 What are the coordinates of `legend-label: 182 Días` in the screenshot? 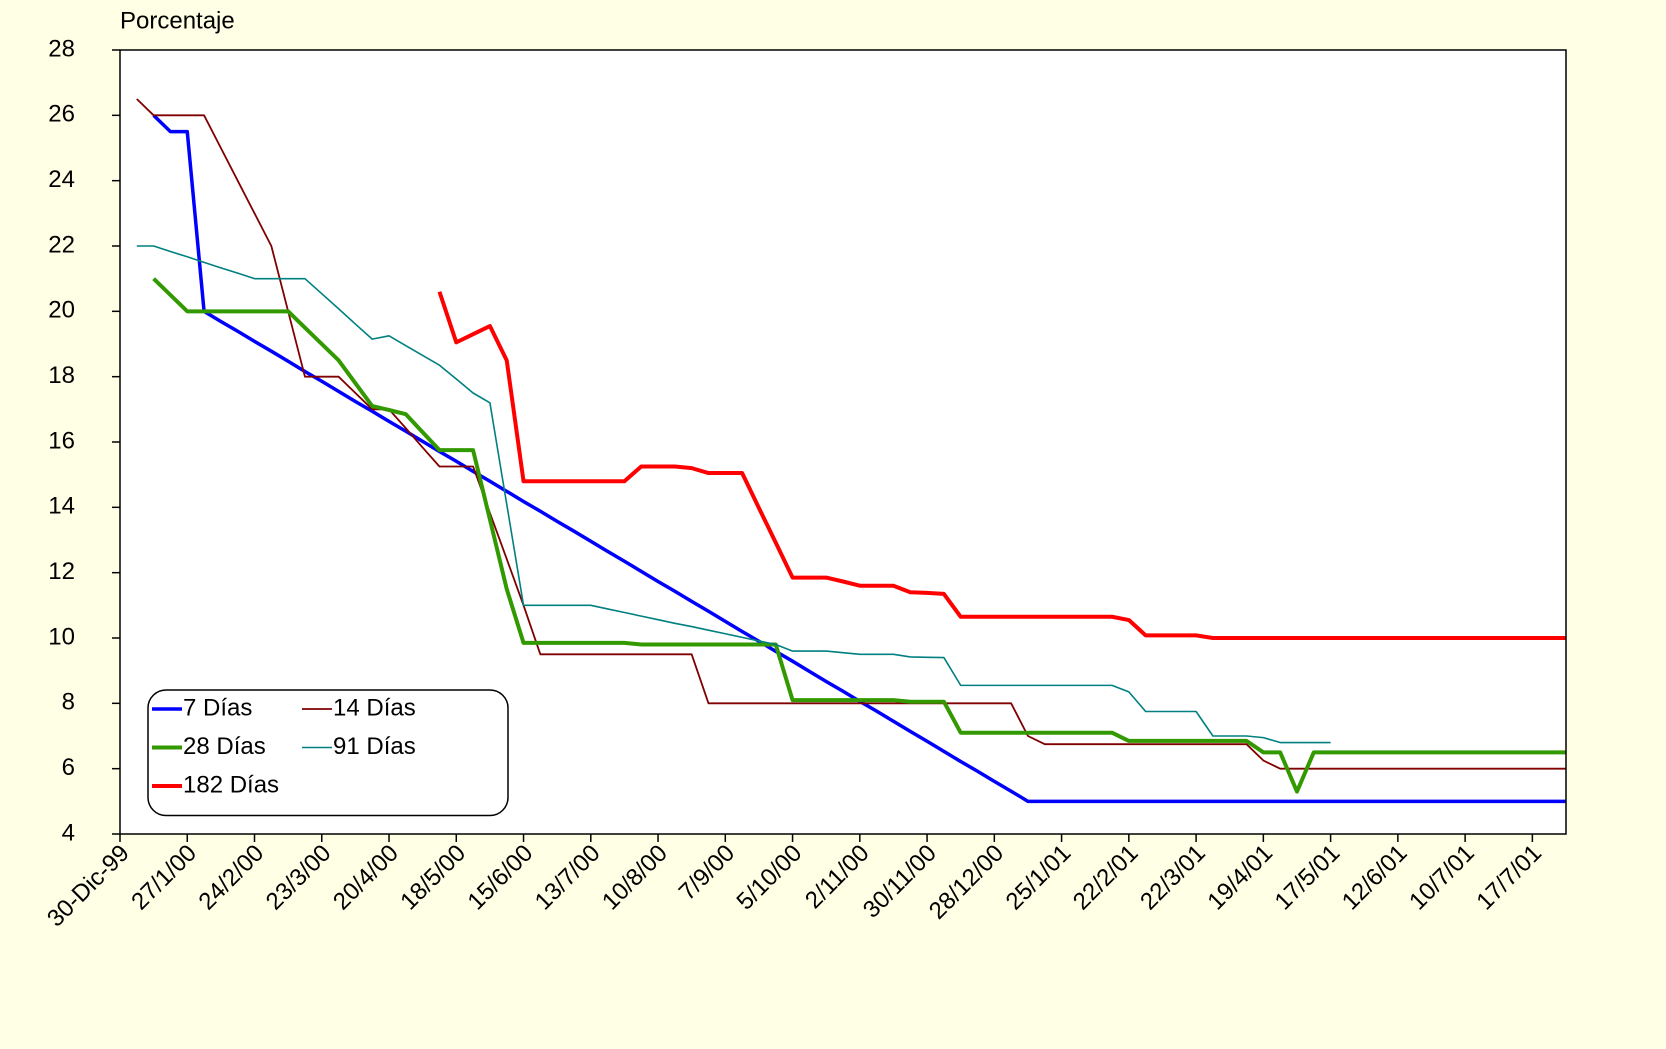 It's located at (231, 784).